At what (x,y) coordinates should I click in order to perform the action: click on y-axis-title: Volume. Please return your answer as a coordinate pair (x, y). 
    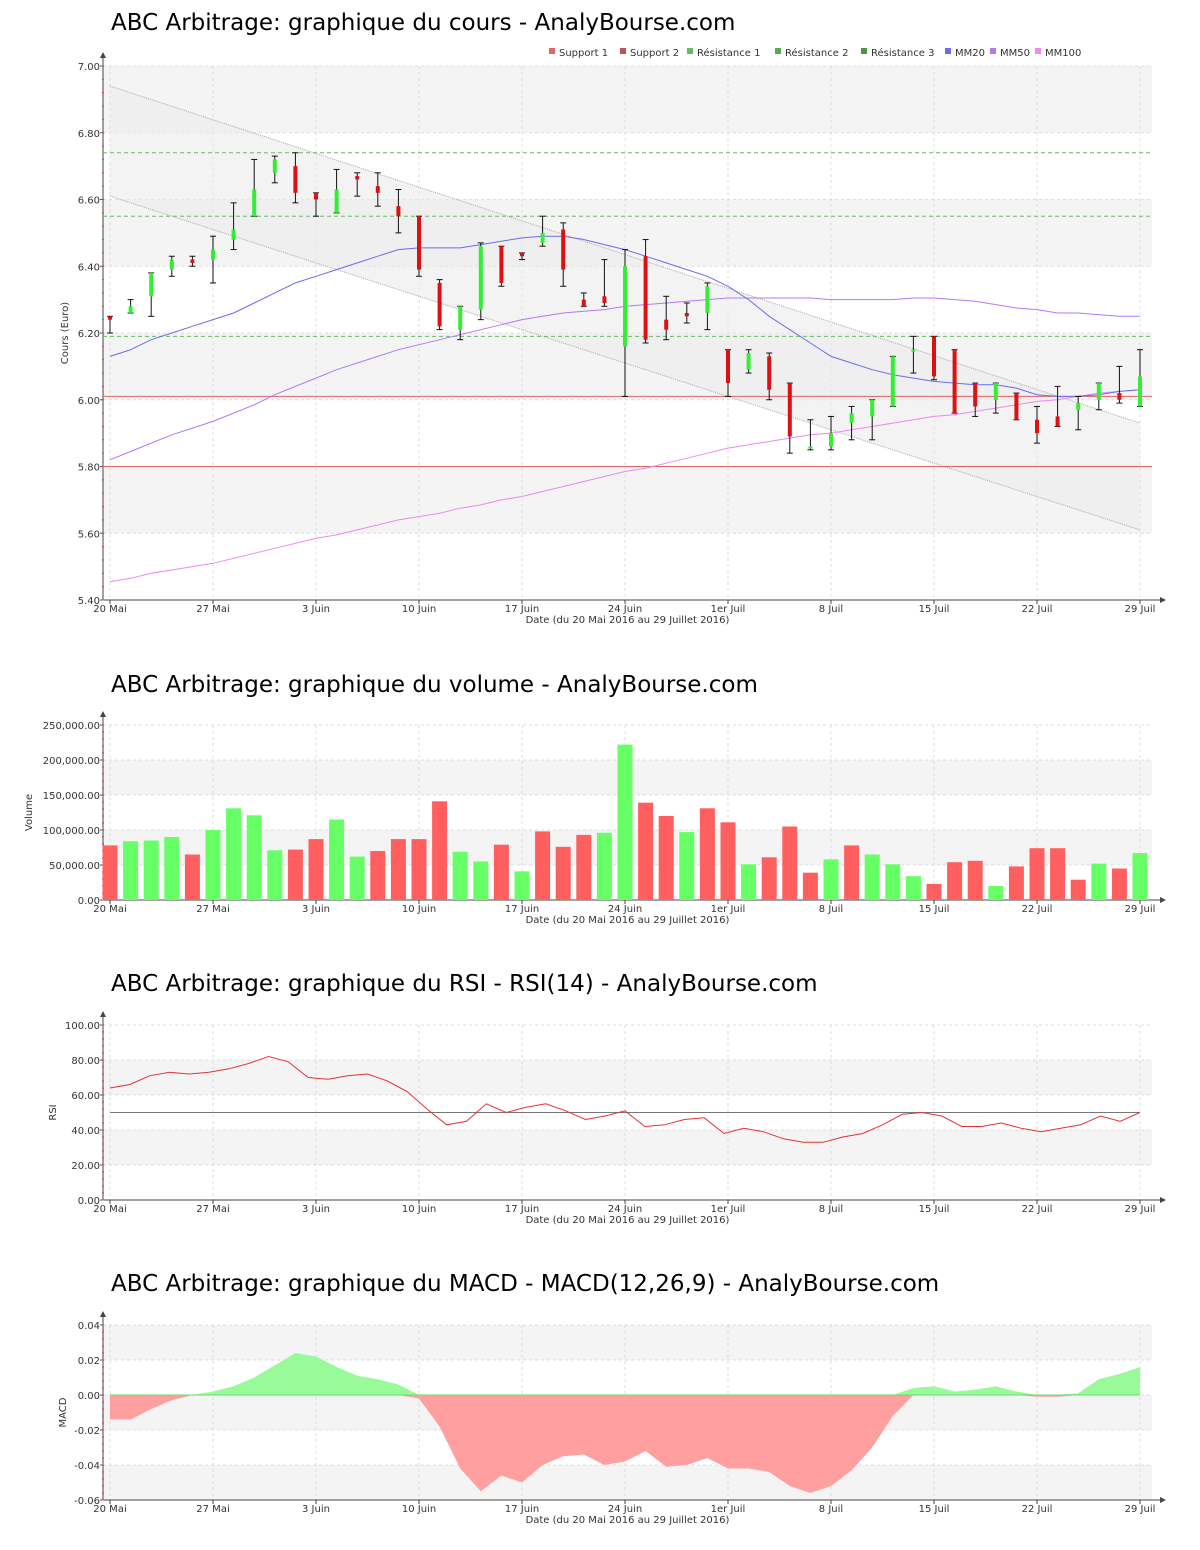
    Looking at the image, I should click on (29, 812).